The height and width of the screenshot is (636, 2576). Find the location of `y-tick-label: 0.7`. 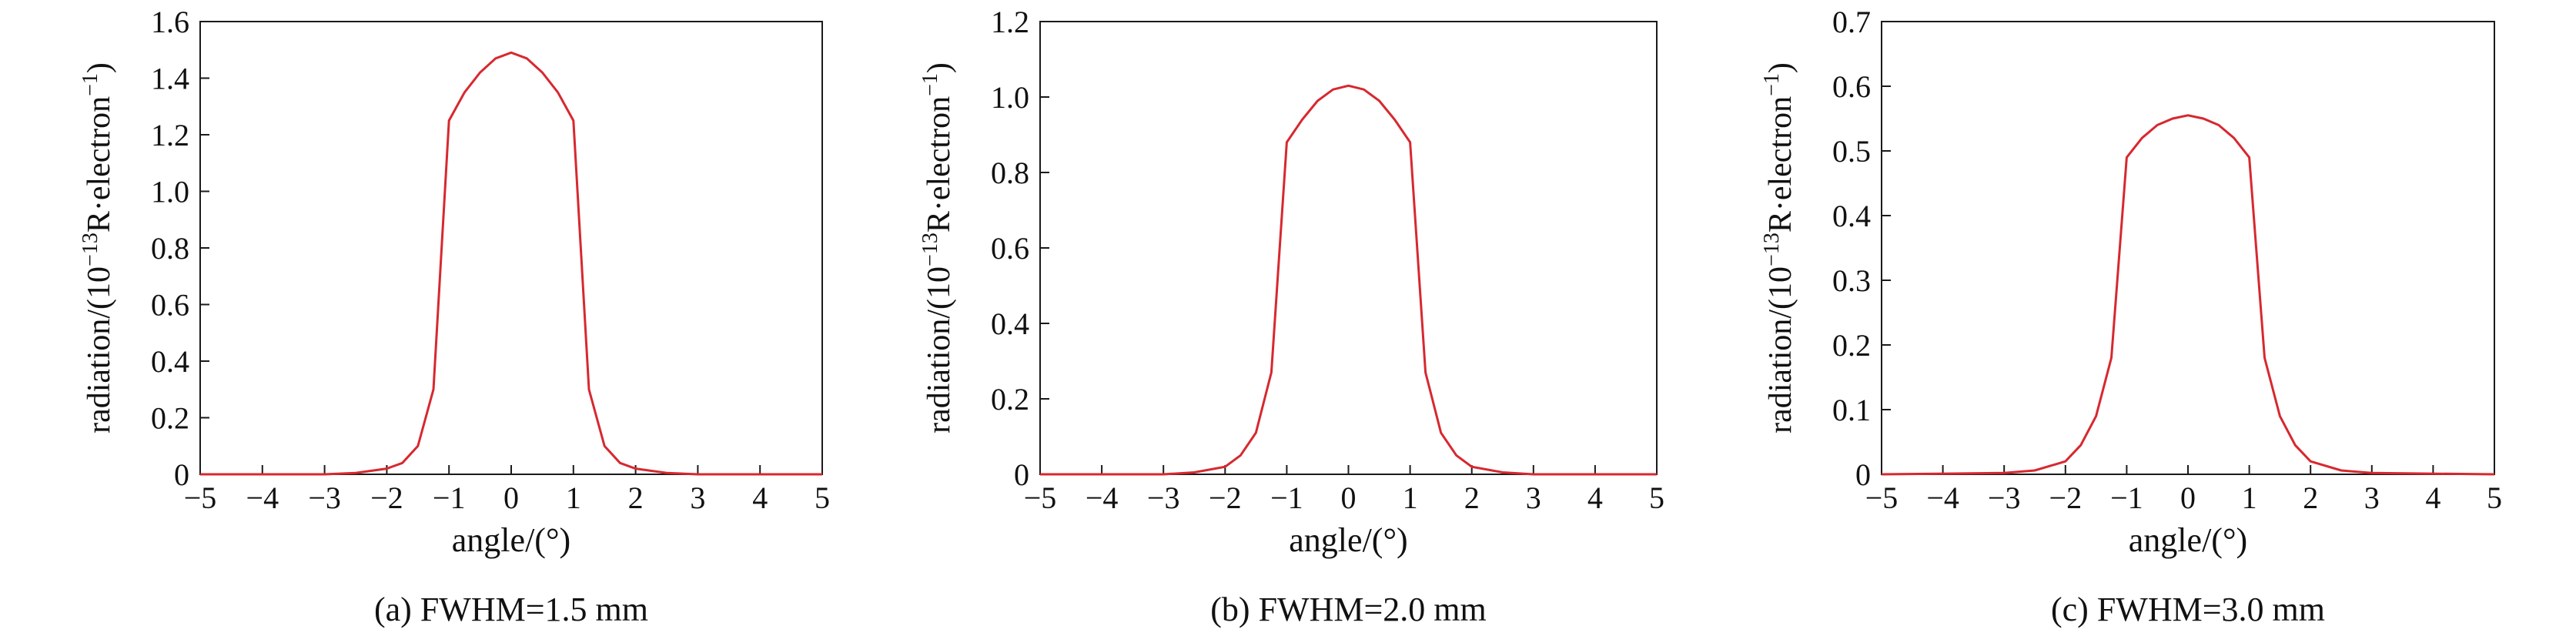

y-tick-label: 0.7 is located at coordinates (1851, 22).